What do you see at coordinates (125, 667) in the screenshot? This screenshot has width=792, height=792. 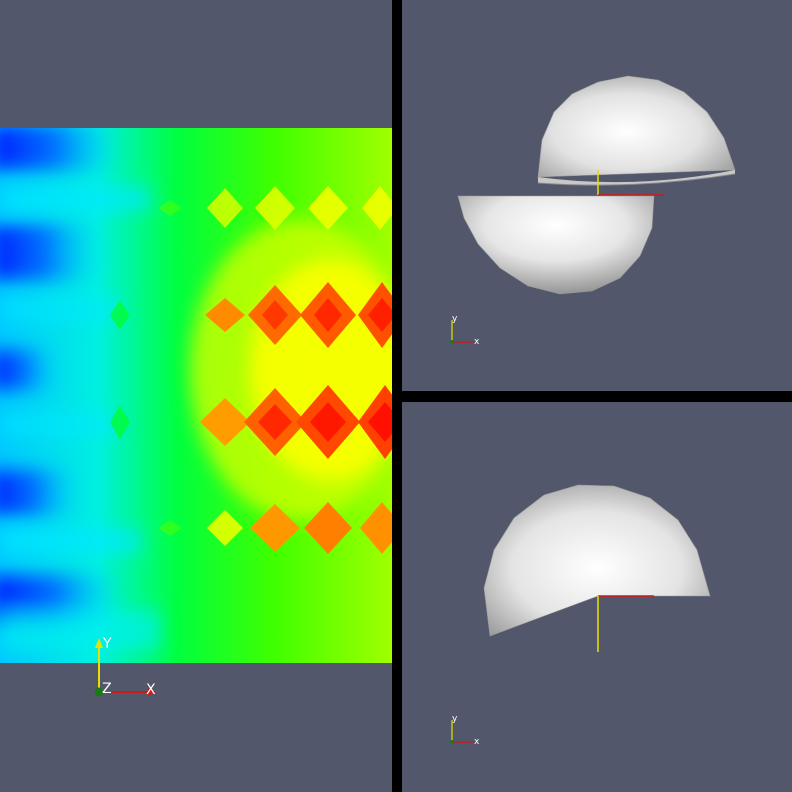 I see `orientation-axes: X Y Z` at bounding box center [125, 667].